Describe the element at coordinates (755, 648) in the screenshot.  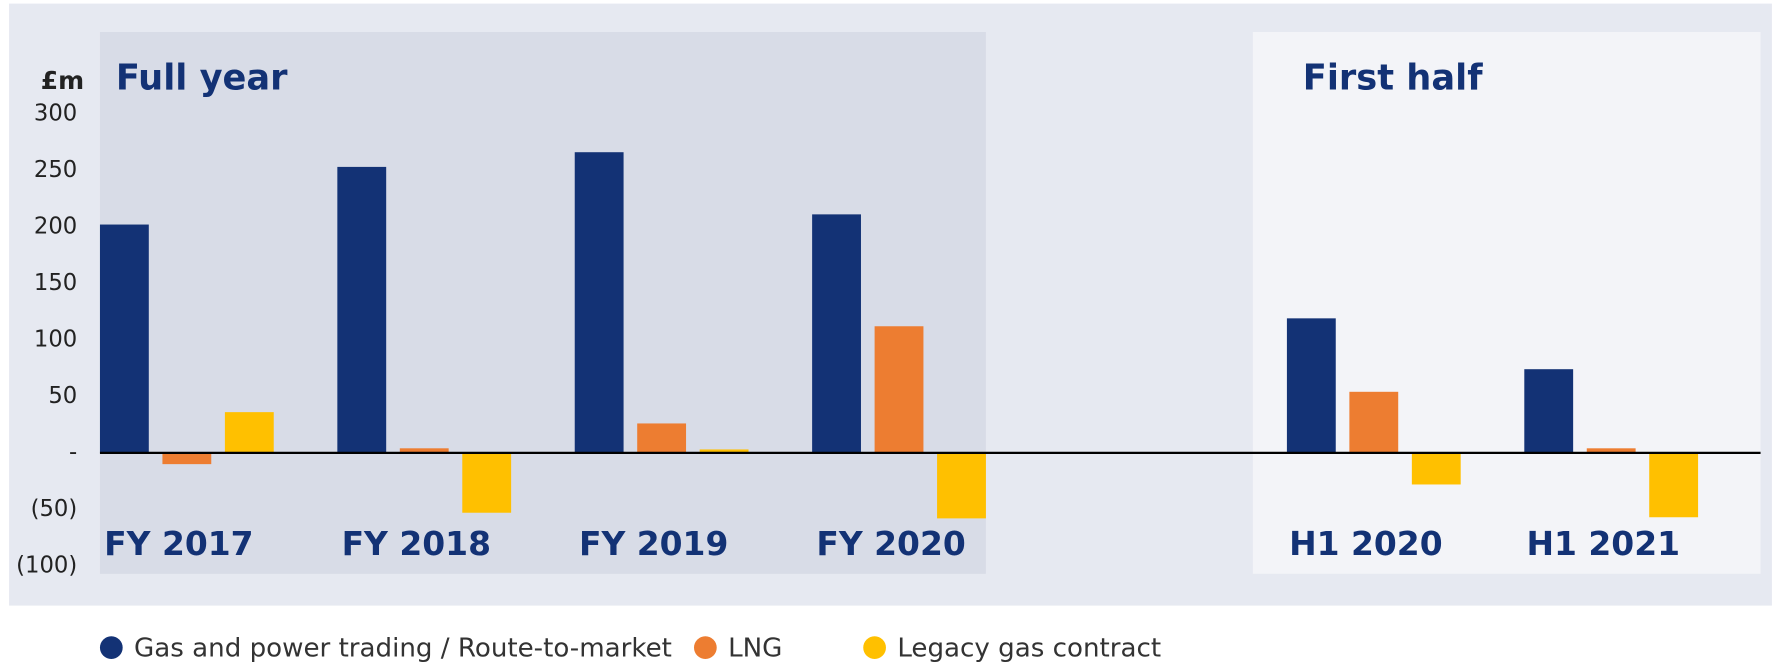
I see `legend-label: LNG` at that location.